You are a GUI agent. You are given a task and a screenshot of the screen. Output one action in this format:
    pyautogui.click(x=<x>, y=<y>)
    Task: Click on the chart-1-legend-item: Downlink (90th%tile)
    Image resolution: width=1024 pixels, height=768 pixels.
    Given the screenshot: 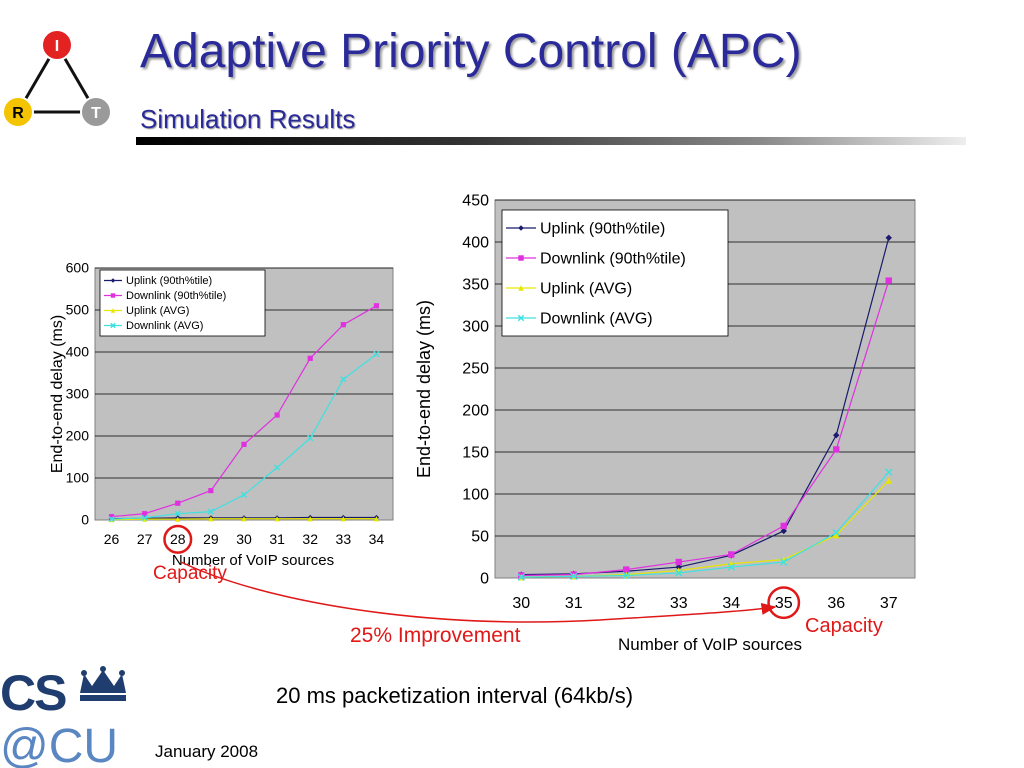 What is the action you would take?
    pyautogui.click(x=613, y=258)
    